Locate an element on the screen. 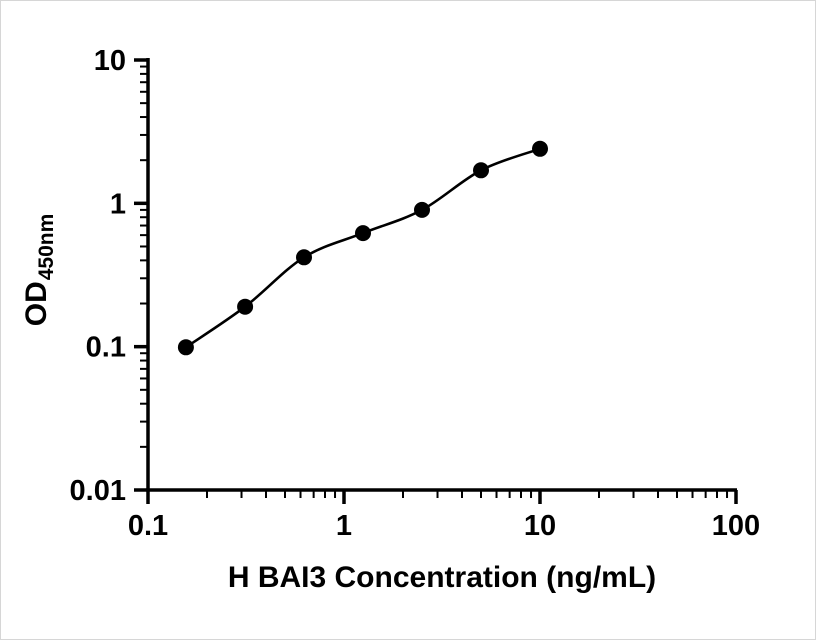  y-axis-label-main: OD is located at coordinates (36, 303).